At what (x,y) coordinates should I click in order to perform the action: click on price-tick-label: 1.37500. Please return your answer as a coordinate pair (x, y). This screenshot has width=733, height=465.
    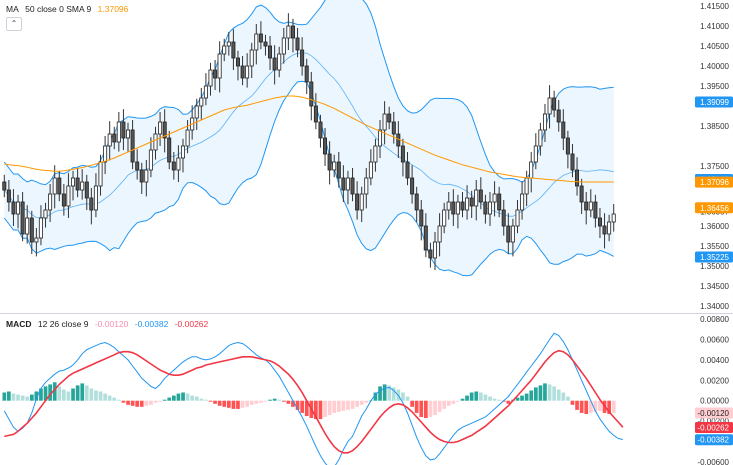
    Looking at the image, I should click on (714, 166).